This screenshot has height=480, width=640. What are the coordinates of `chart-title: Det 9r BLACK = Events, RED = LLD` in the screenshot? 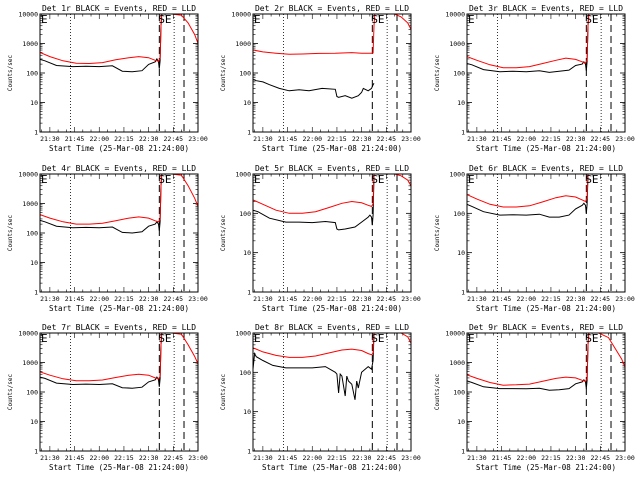 It's located at (546, 327).